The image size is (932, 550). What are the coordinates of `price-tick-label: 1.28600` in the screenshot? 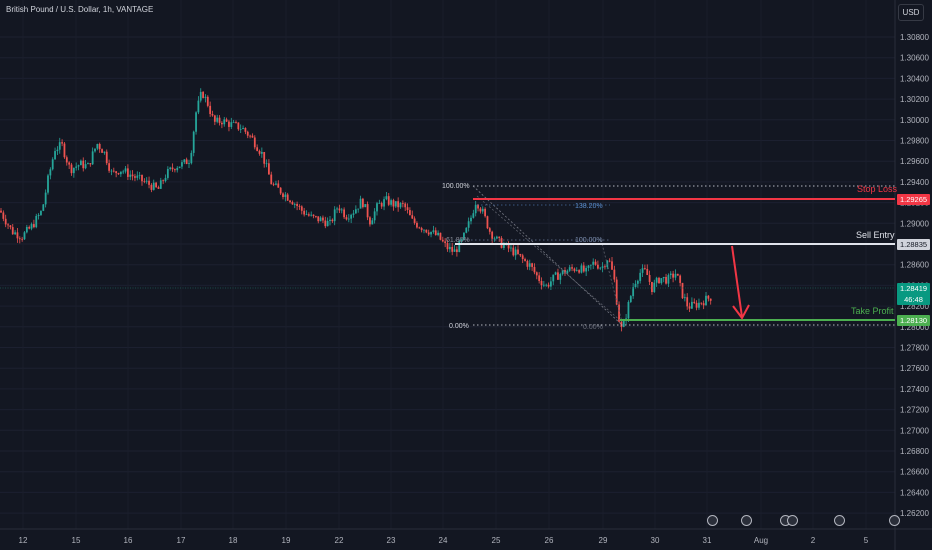 It's located at (914, 265).